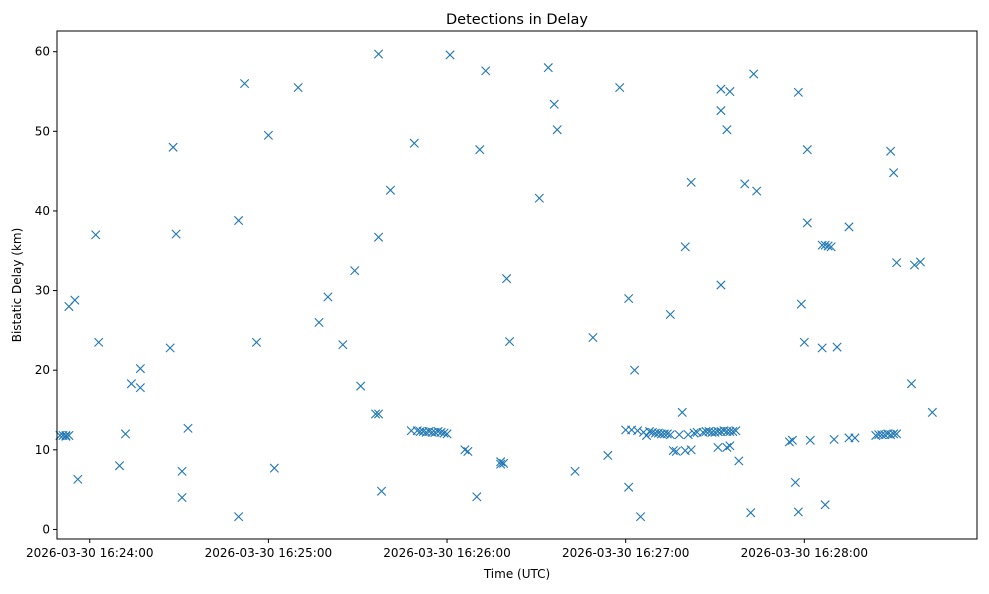  I want to click on y-axis: 0 10 20 30 40 50 60, so click(46, 290).